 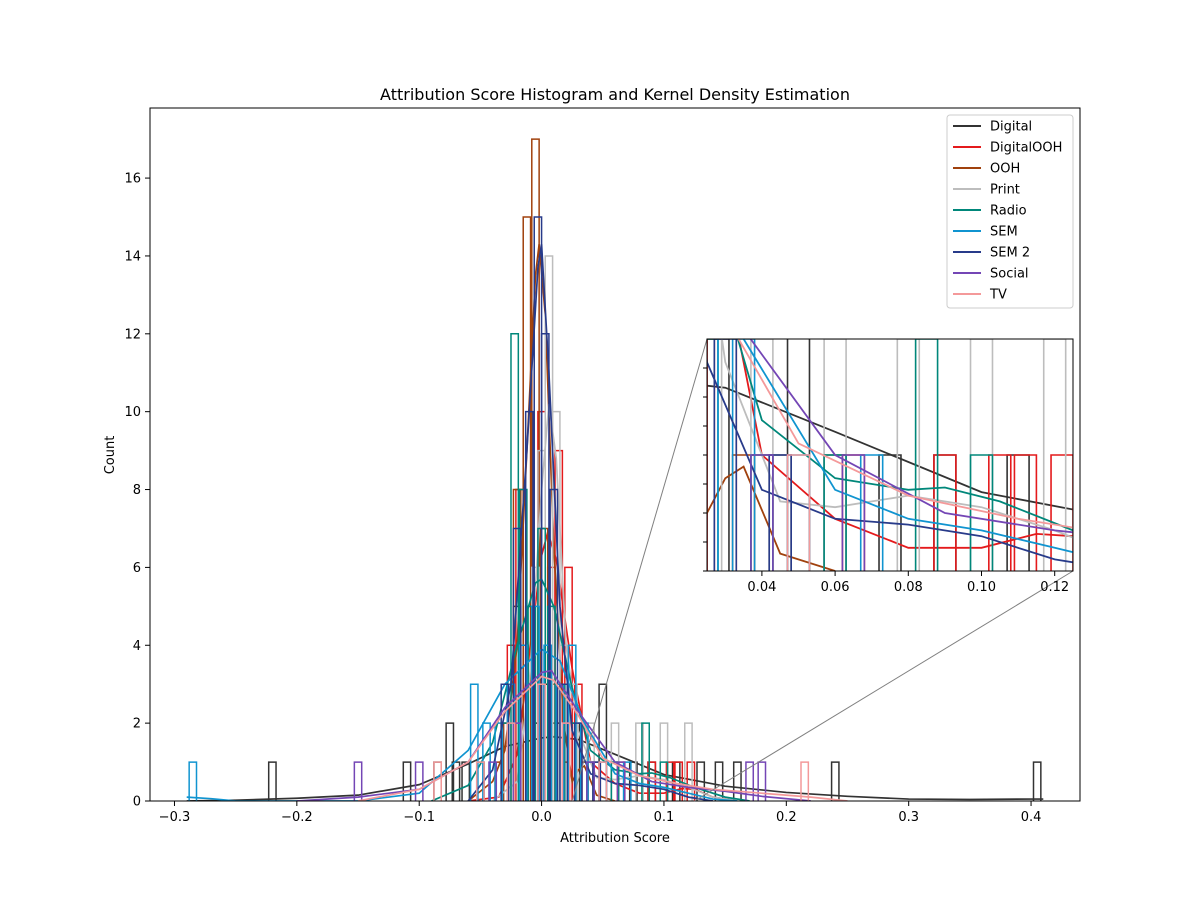 I want to click on inset-kde-line-digital, so click(x=890, y=447).